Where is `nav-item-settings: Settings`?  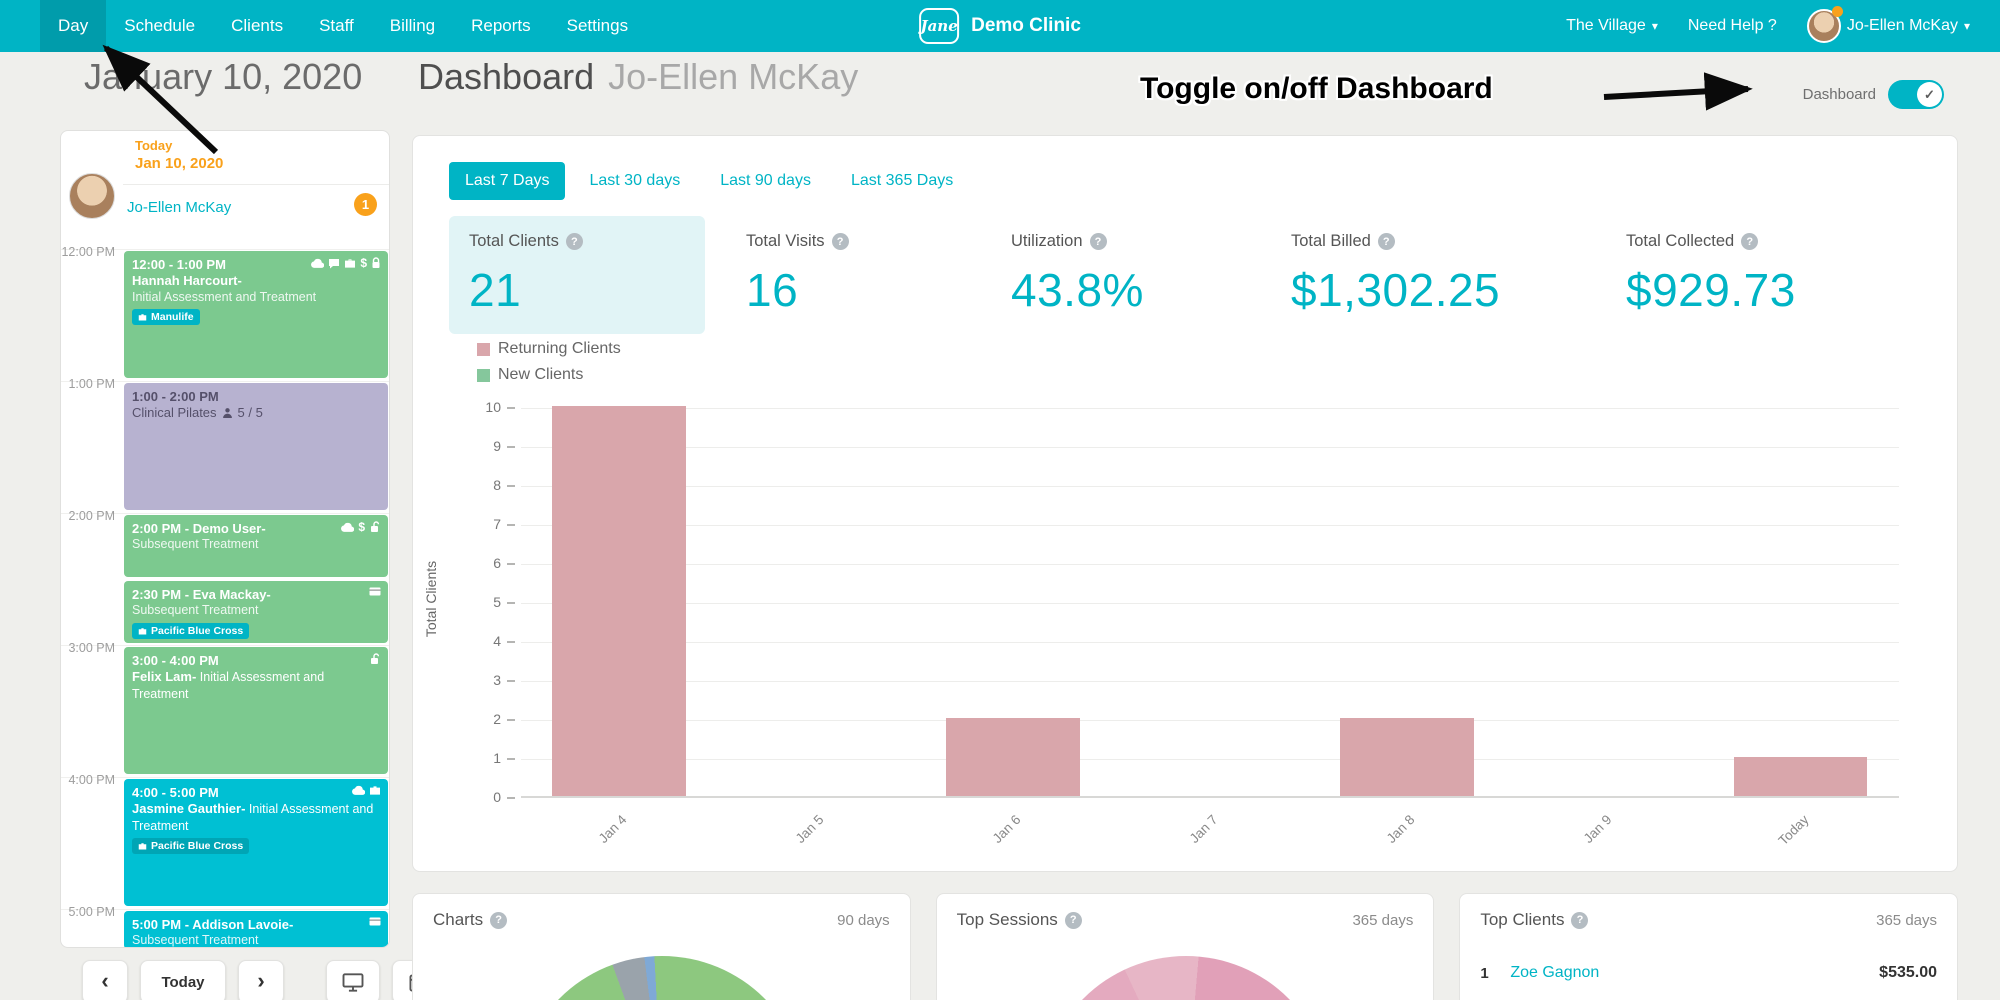
nav-item-settings: Settings is located at coordinates (597, 25).